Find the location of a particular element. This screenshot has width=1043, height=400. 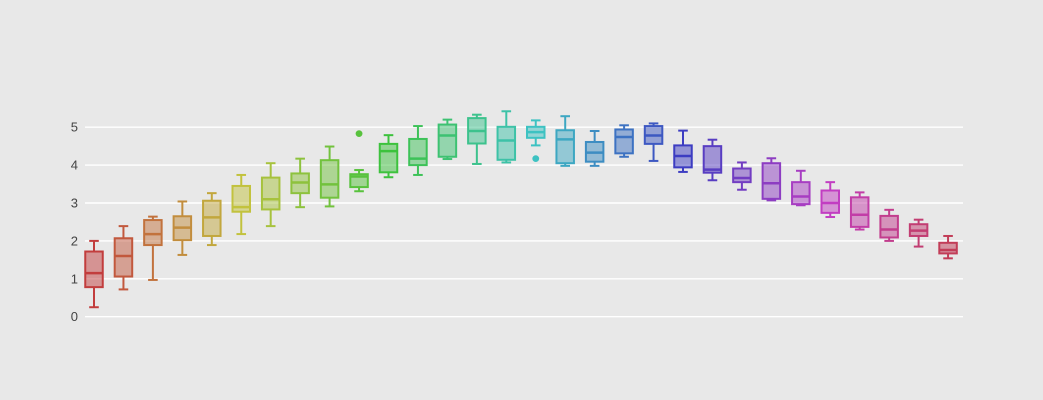

y-tick-label-1: 1 is located at coordinates (74, 278).